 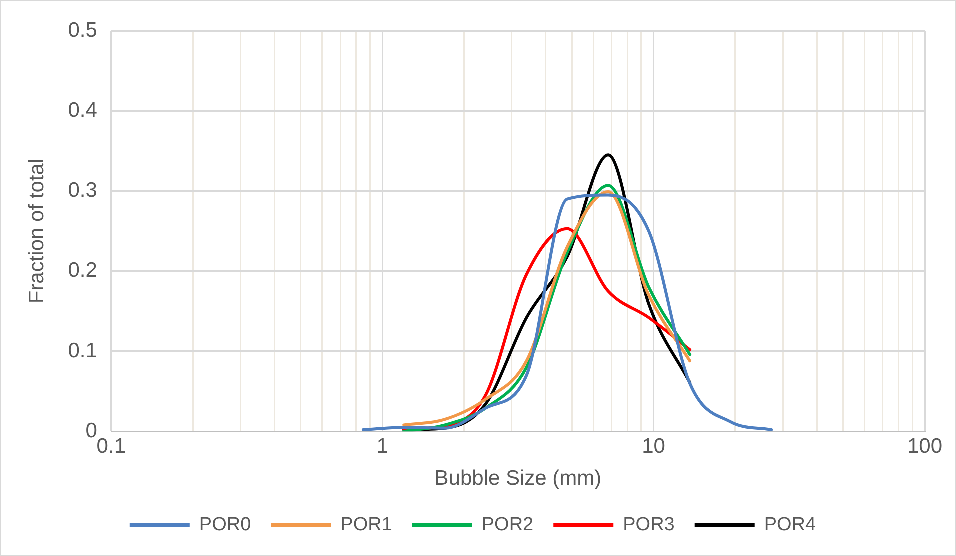 What do you see at coordinates (382, 446) in the screenshot?
I see `x-tick-label: 1` at bounding box center [382, 446].